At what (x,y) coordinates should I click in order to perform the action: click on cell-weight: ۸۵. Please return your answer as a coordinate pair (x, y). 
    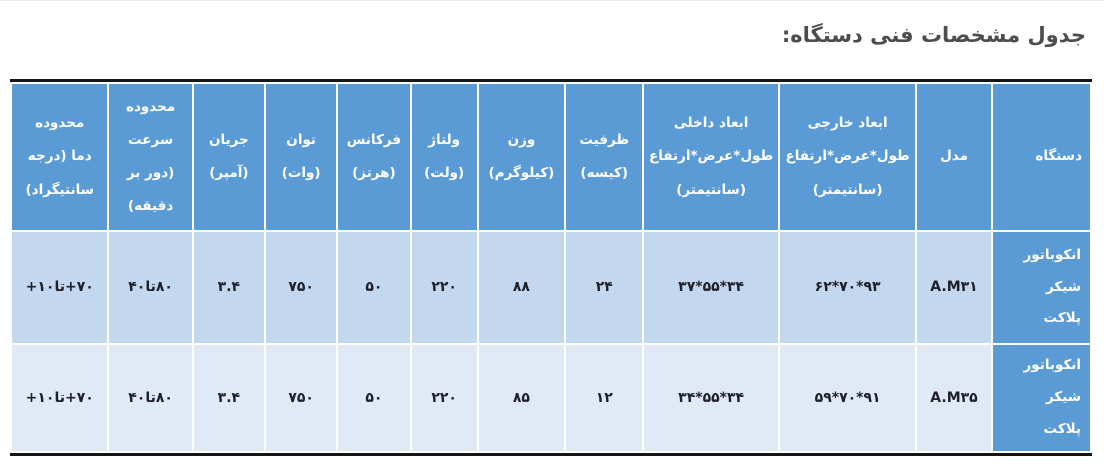
    Looking at the image, I should click on (521, 398).